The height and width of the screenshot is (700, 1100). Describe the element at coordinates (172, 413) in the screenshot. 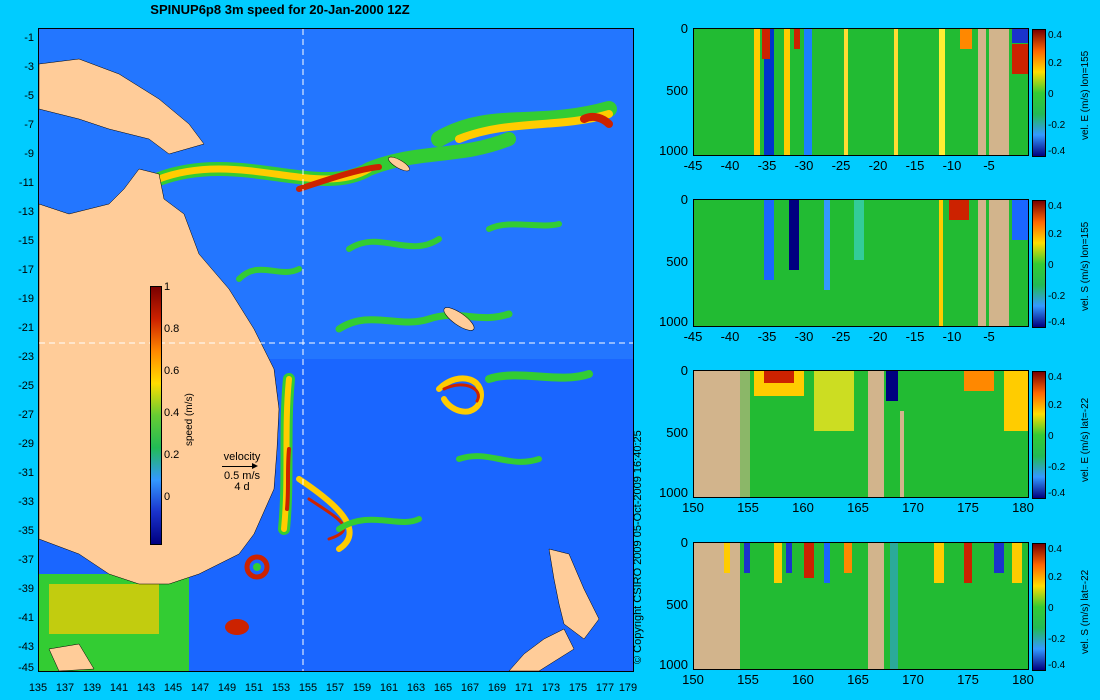

I see `speed-cbar-tick: 0.4` at that location.